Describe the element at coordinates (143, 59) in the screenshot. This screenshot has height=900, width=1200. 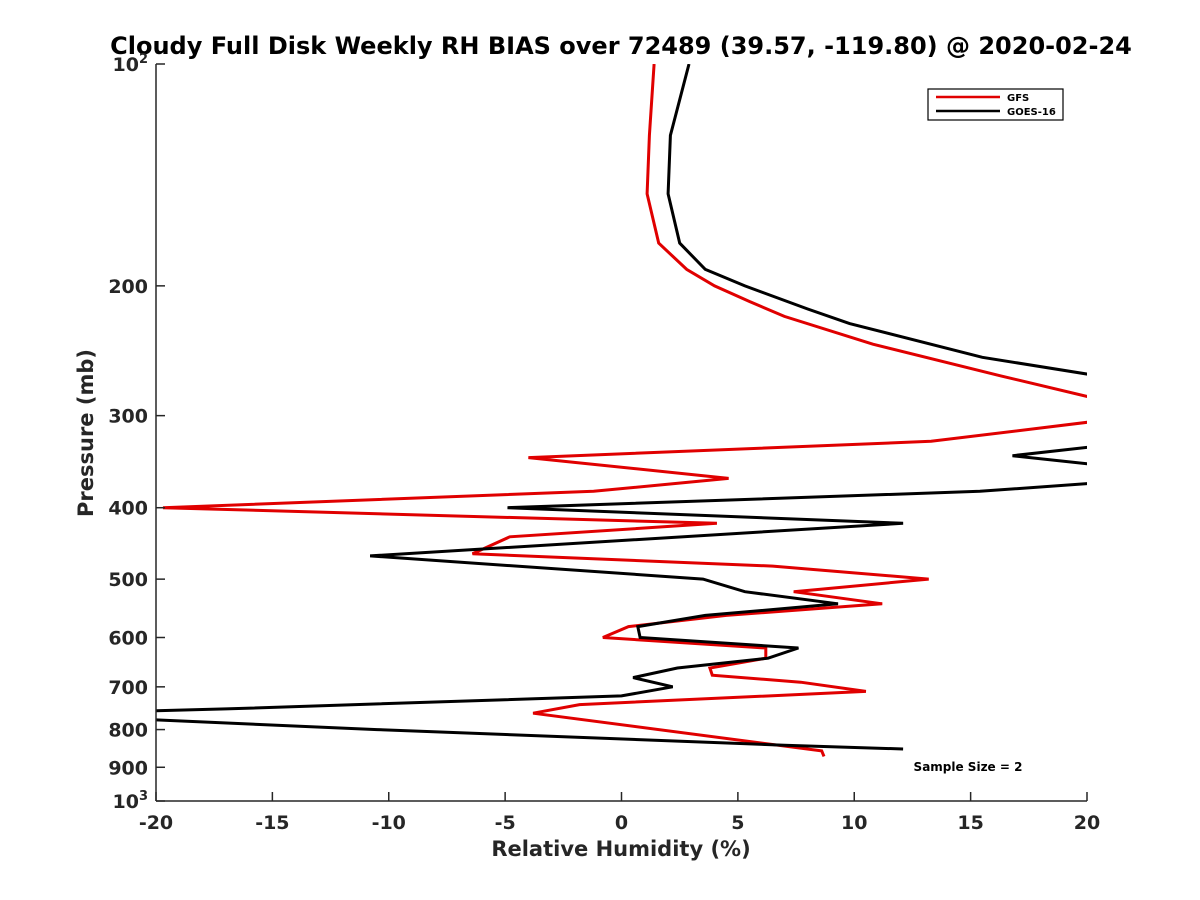
I see `y-tick-exponent: 2` at that location.